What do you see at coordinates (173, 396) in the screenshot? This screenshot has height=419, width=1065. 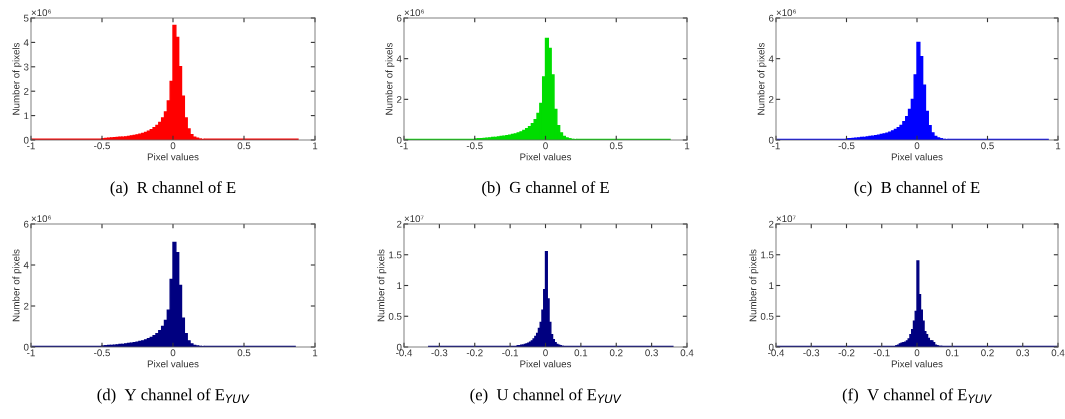 I see `text: (d) Y channel of E$_{YUV}$` at bounding box center [173, 396].